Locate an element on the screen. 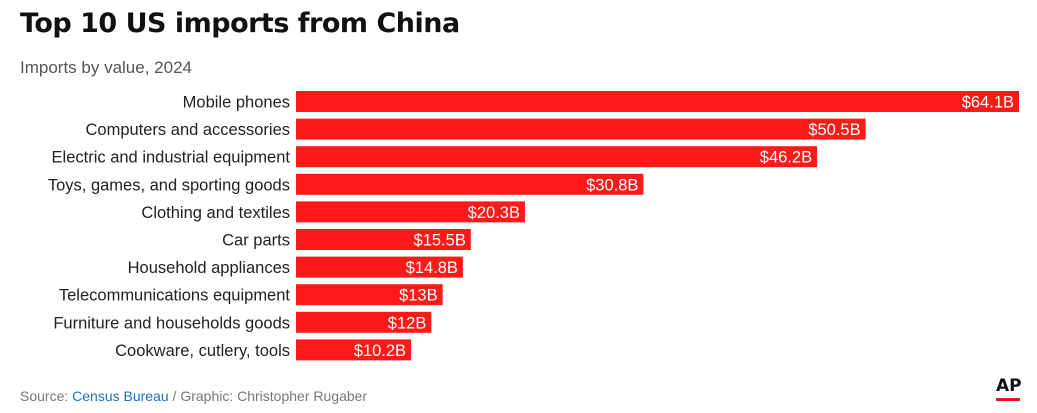 The image size is (1037, 413). category-label: Electric and industrial equipment is located at coordinates (171, 158).